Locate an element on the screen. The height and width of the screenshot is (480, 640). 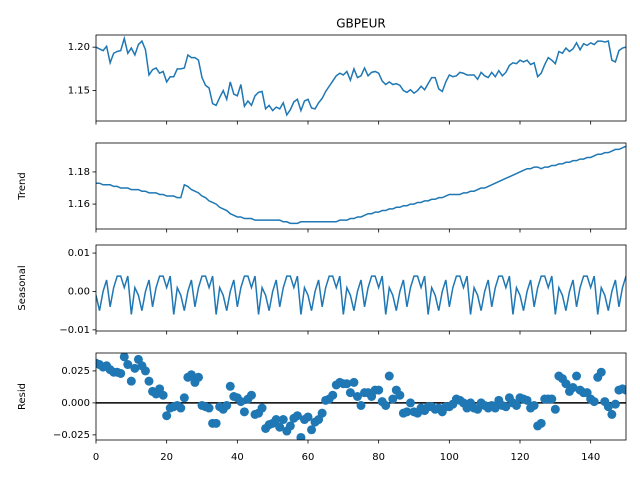
y-tick-label: 1.15 is located at coordinates (79, 91).